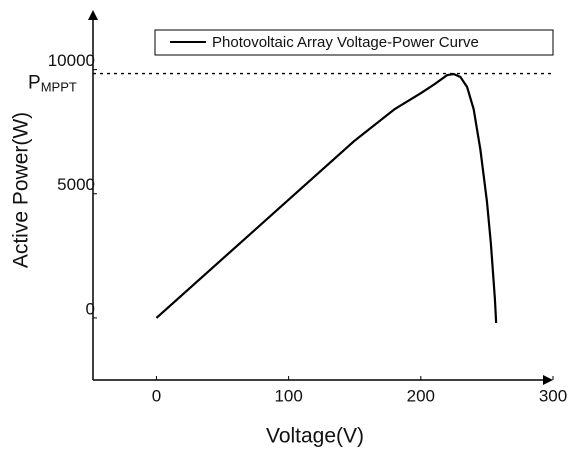 The image size is (571, 452). Describe the element at coordinates (288, 395) in the screenshot. I see `x-tick-label: 100` at that location.